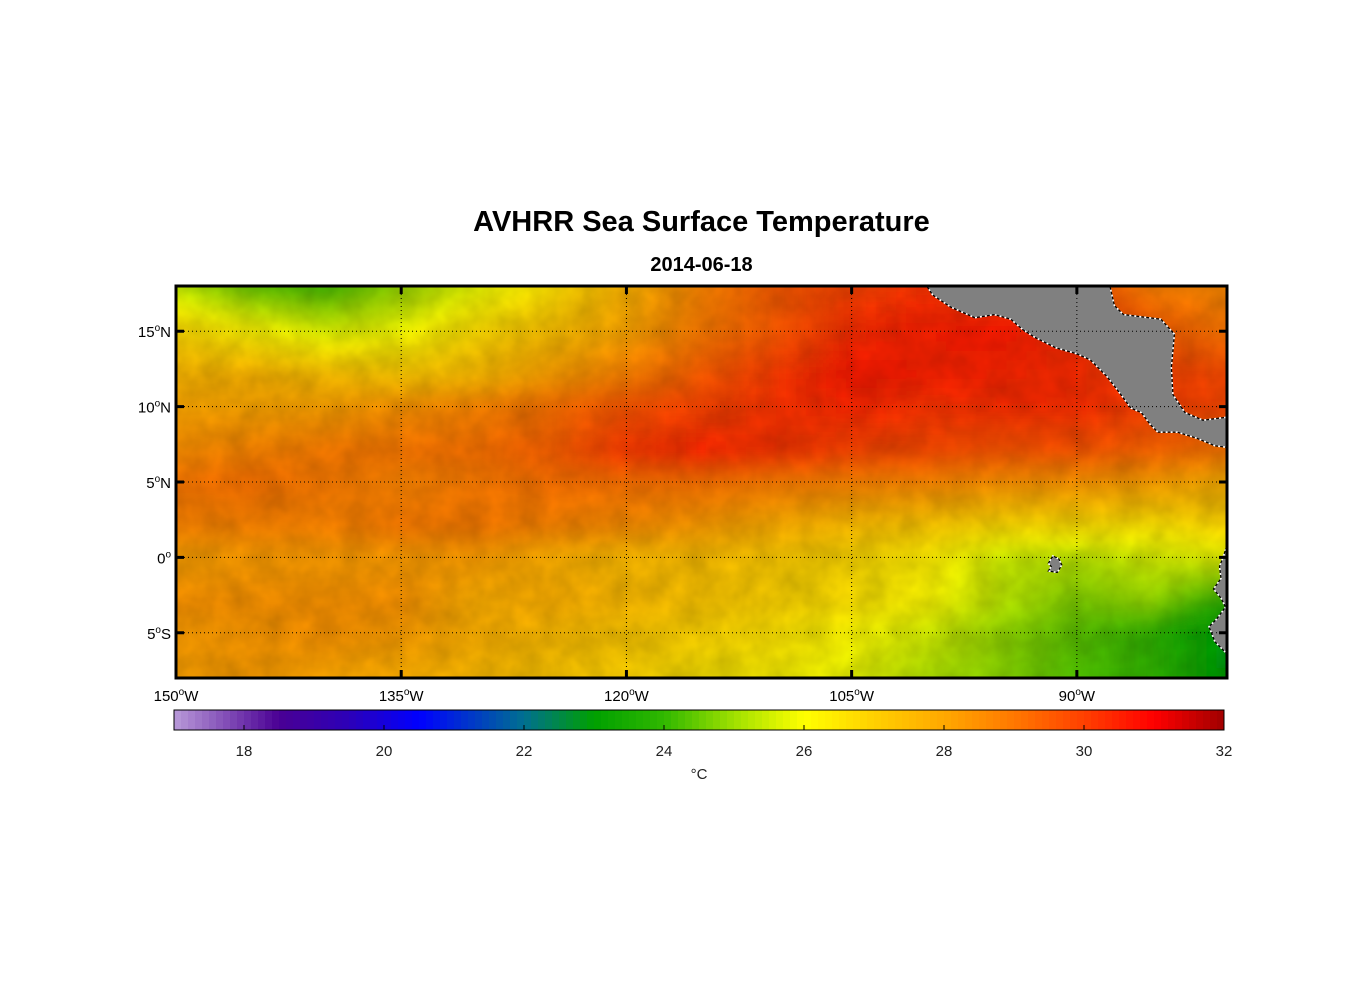 Image resolution: width=1356 pixels, height=1000 pixels. I want to click on colorbar-tick-label: 18, so click(244, 751).